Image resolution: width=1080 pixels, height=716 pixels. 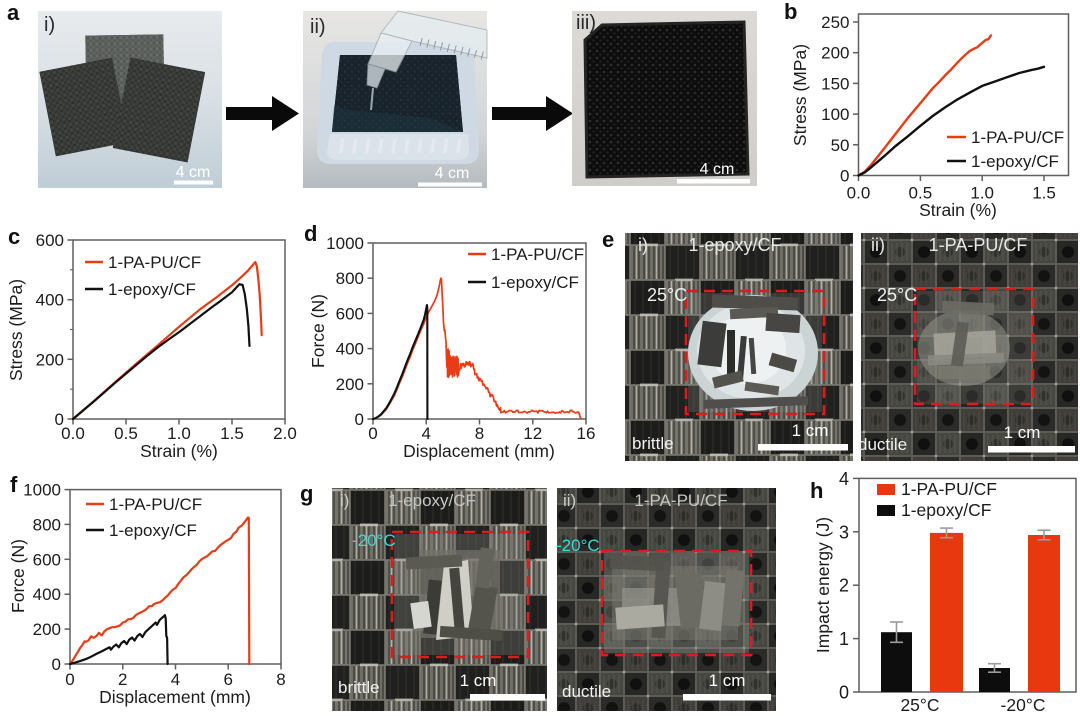 What do you see at coordinates (816, 490) in the screenshot?
I see `svg-text: h` at bounding box center [816, 490].